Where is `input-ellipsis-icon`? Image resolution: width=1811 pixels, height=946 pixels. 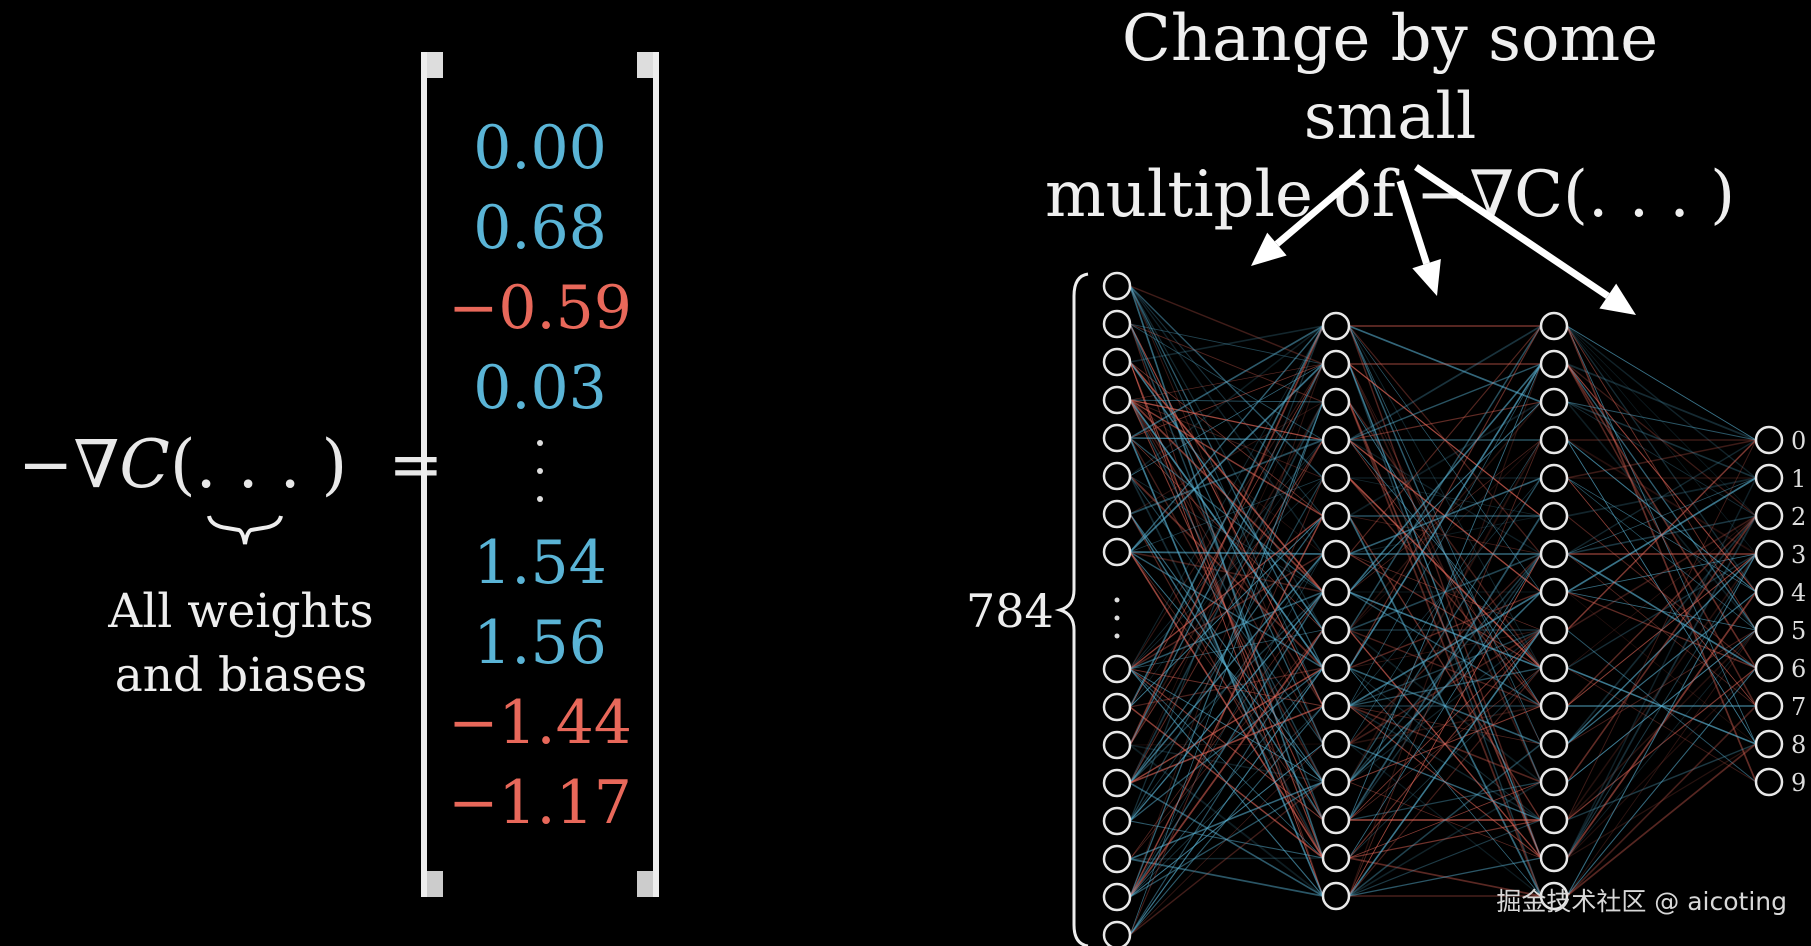
input-ellipsis-icon is located at coordinates (1117, 618).